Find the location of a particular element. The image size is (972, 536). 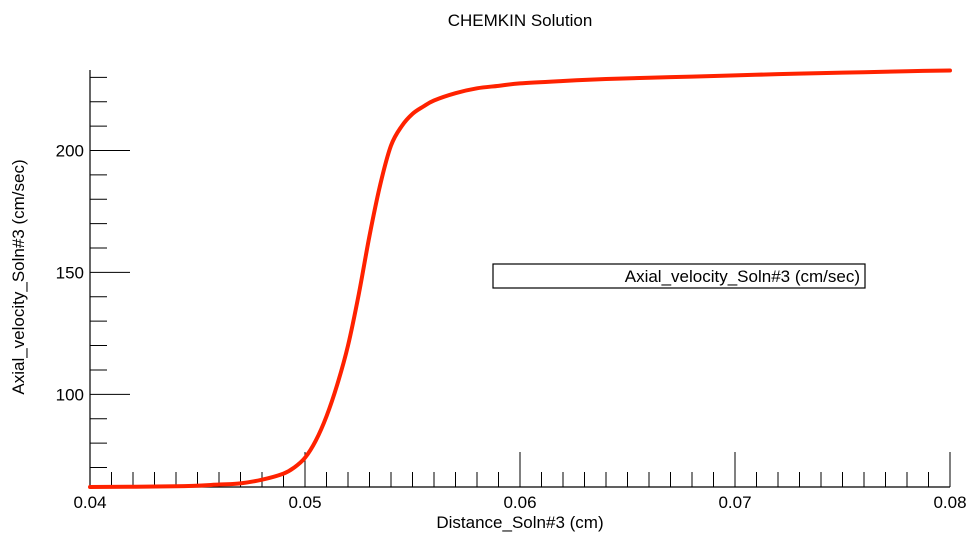

y-axis-label: Axial_velocity_Soln#3 (cm/sec) is located at coordinates (18, 276).